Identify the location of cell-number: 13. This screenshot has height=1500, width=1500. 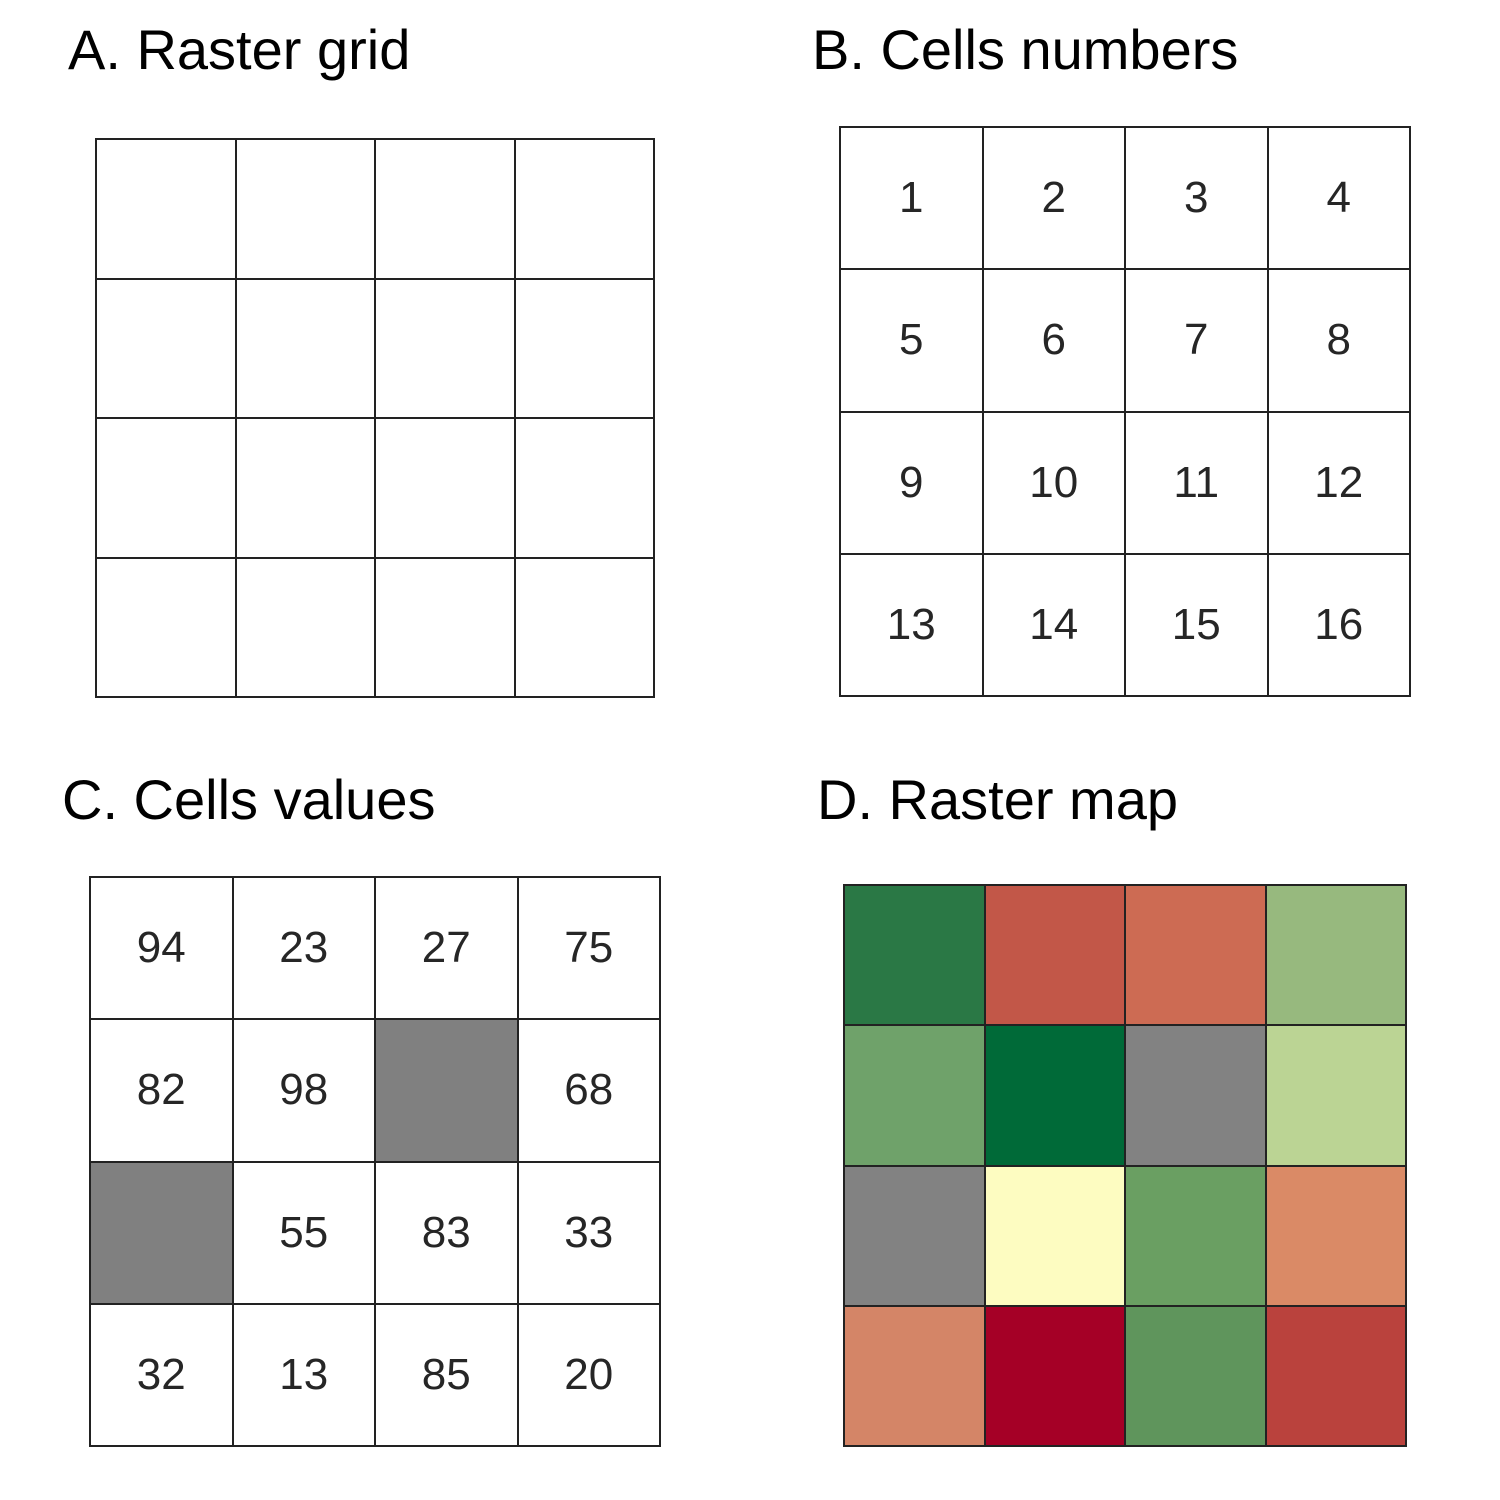
(912, 625).